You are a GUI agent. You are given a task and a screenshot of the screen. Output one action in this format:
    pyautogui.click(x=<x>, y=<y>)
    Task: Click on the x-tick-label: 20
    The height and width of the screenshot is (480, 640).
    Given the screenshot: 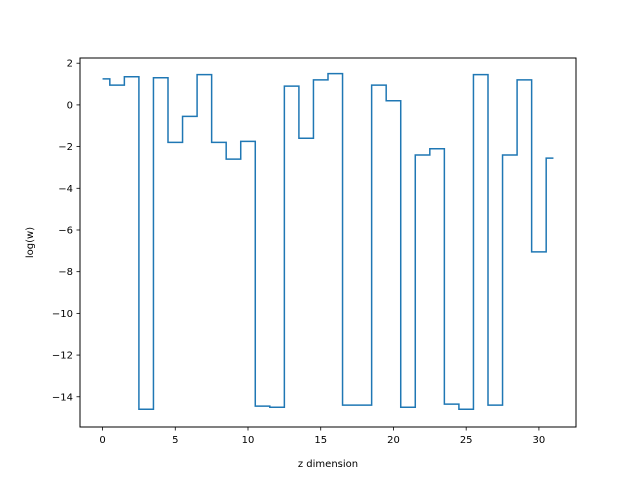 What is the action you would take?
    pyautogui.click(x=393, y=440)
    